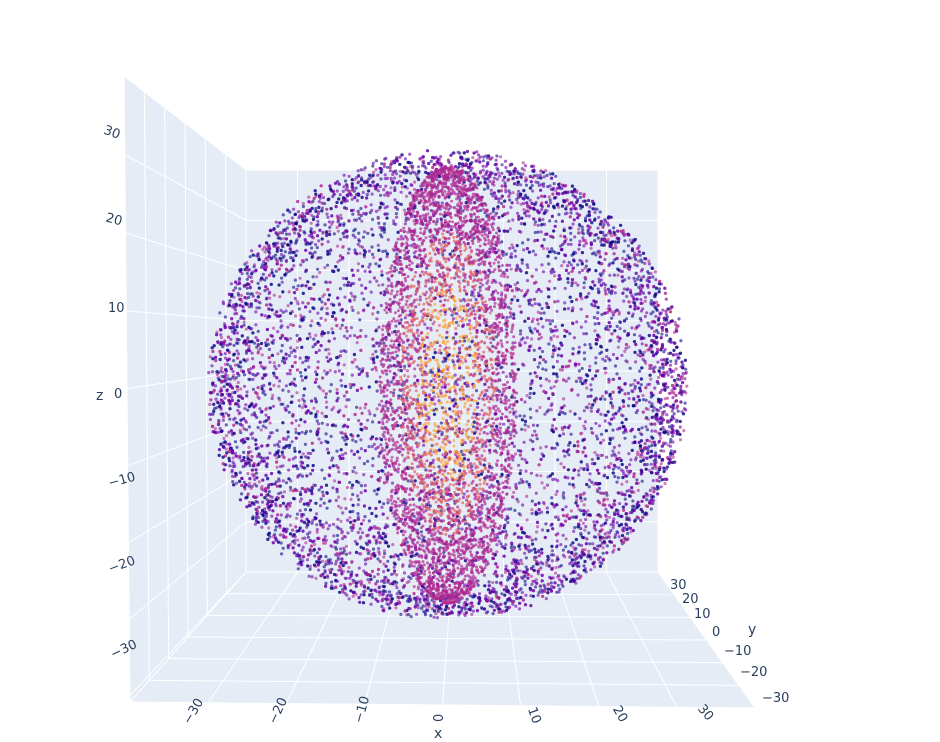 This screenshot has width=940, height=742. Describe the element at coordinates (442, 705) in the screenshot. I see `floor-grid-line` at that location.